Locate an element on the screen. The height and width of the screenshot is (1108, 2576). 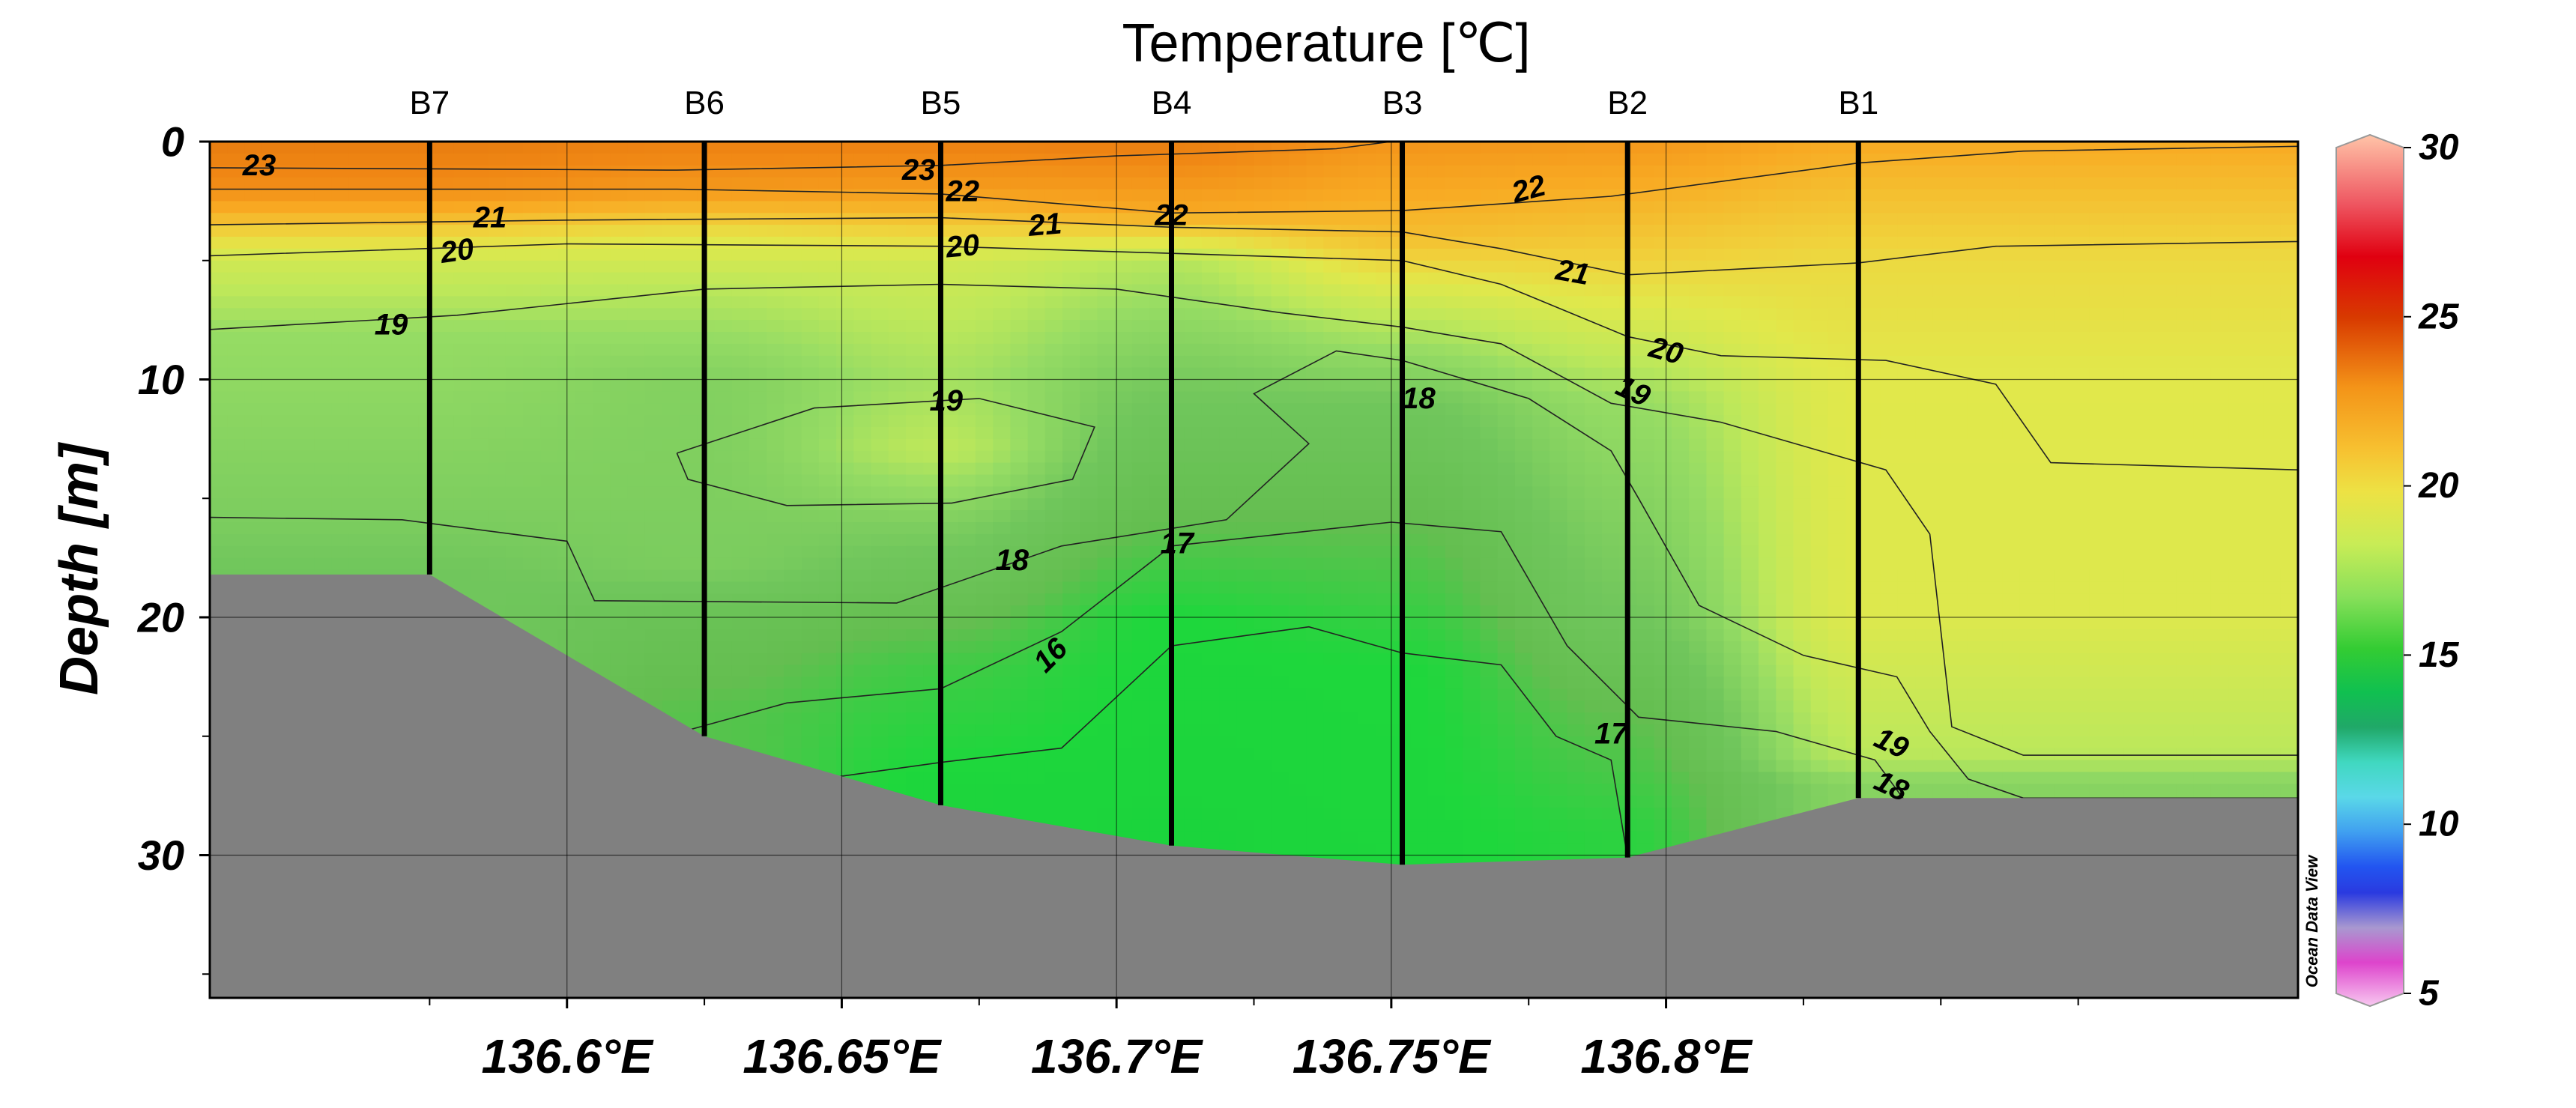
x-tick-label: 136.7°E is located at coordinates (1117, 1056).